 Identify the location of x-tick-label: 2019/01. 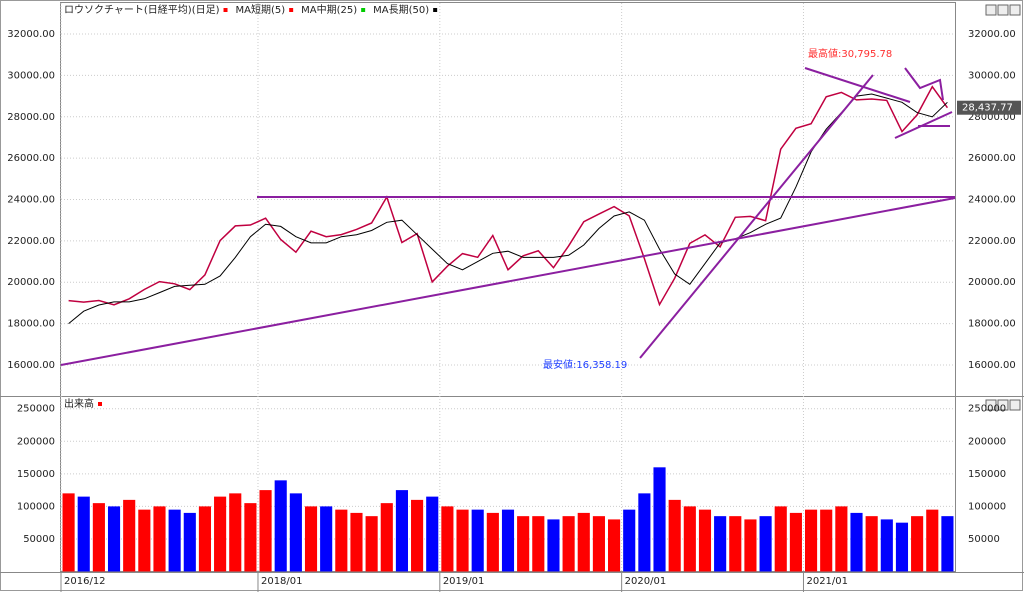
(464, 581).